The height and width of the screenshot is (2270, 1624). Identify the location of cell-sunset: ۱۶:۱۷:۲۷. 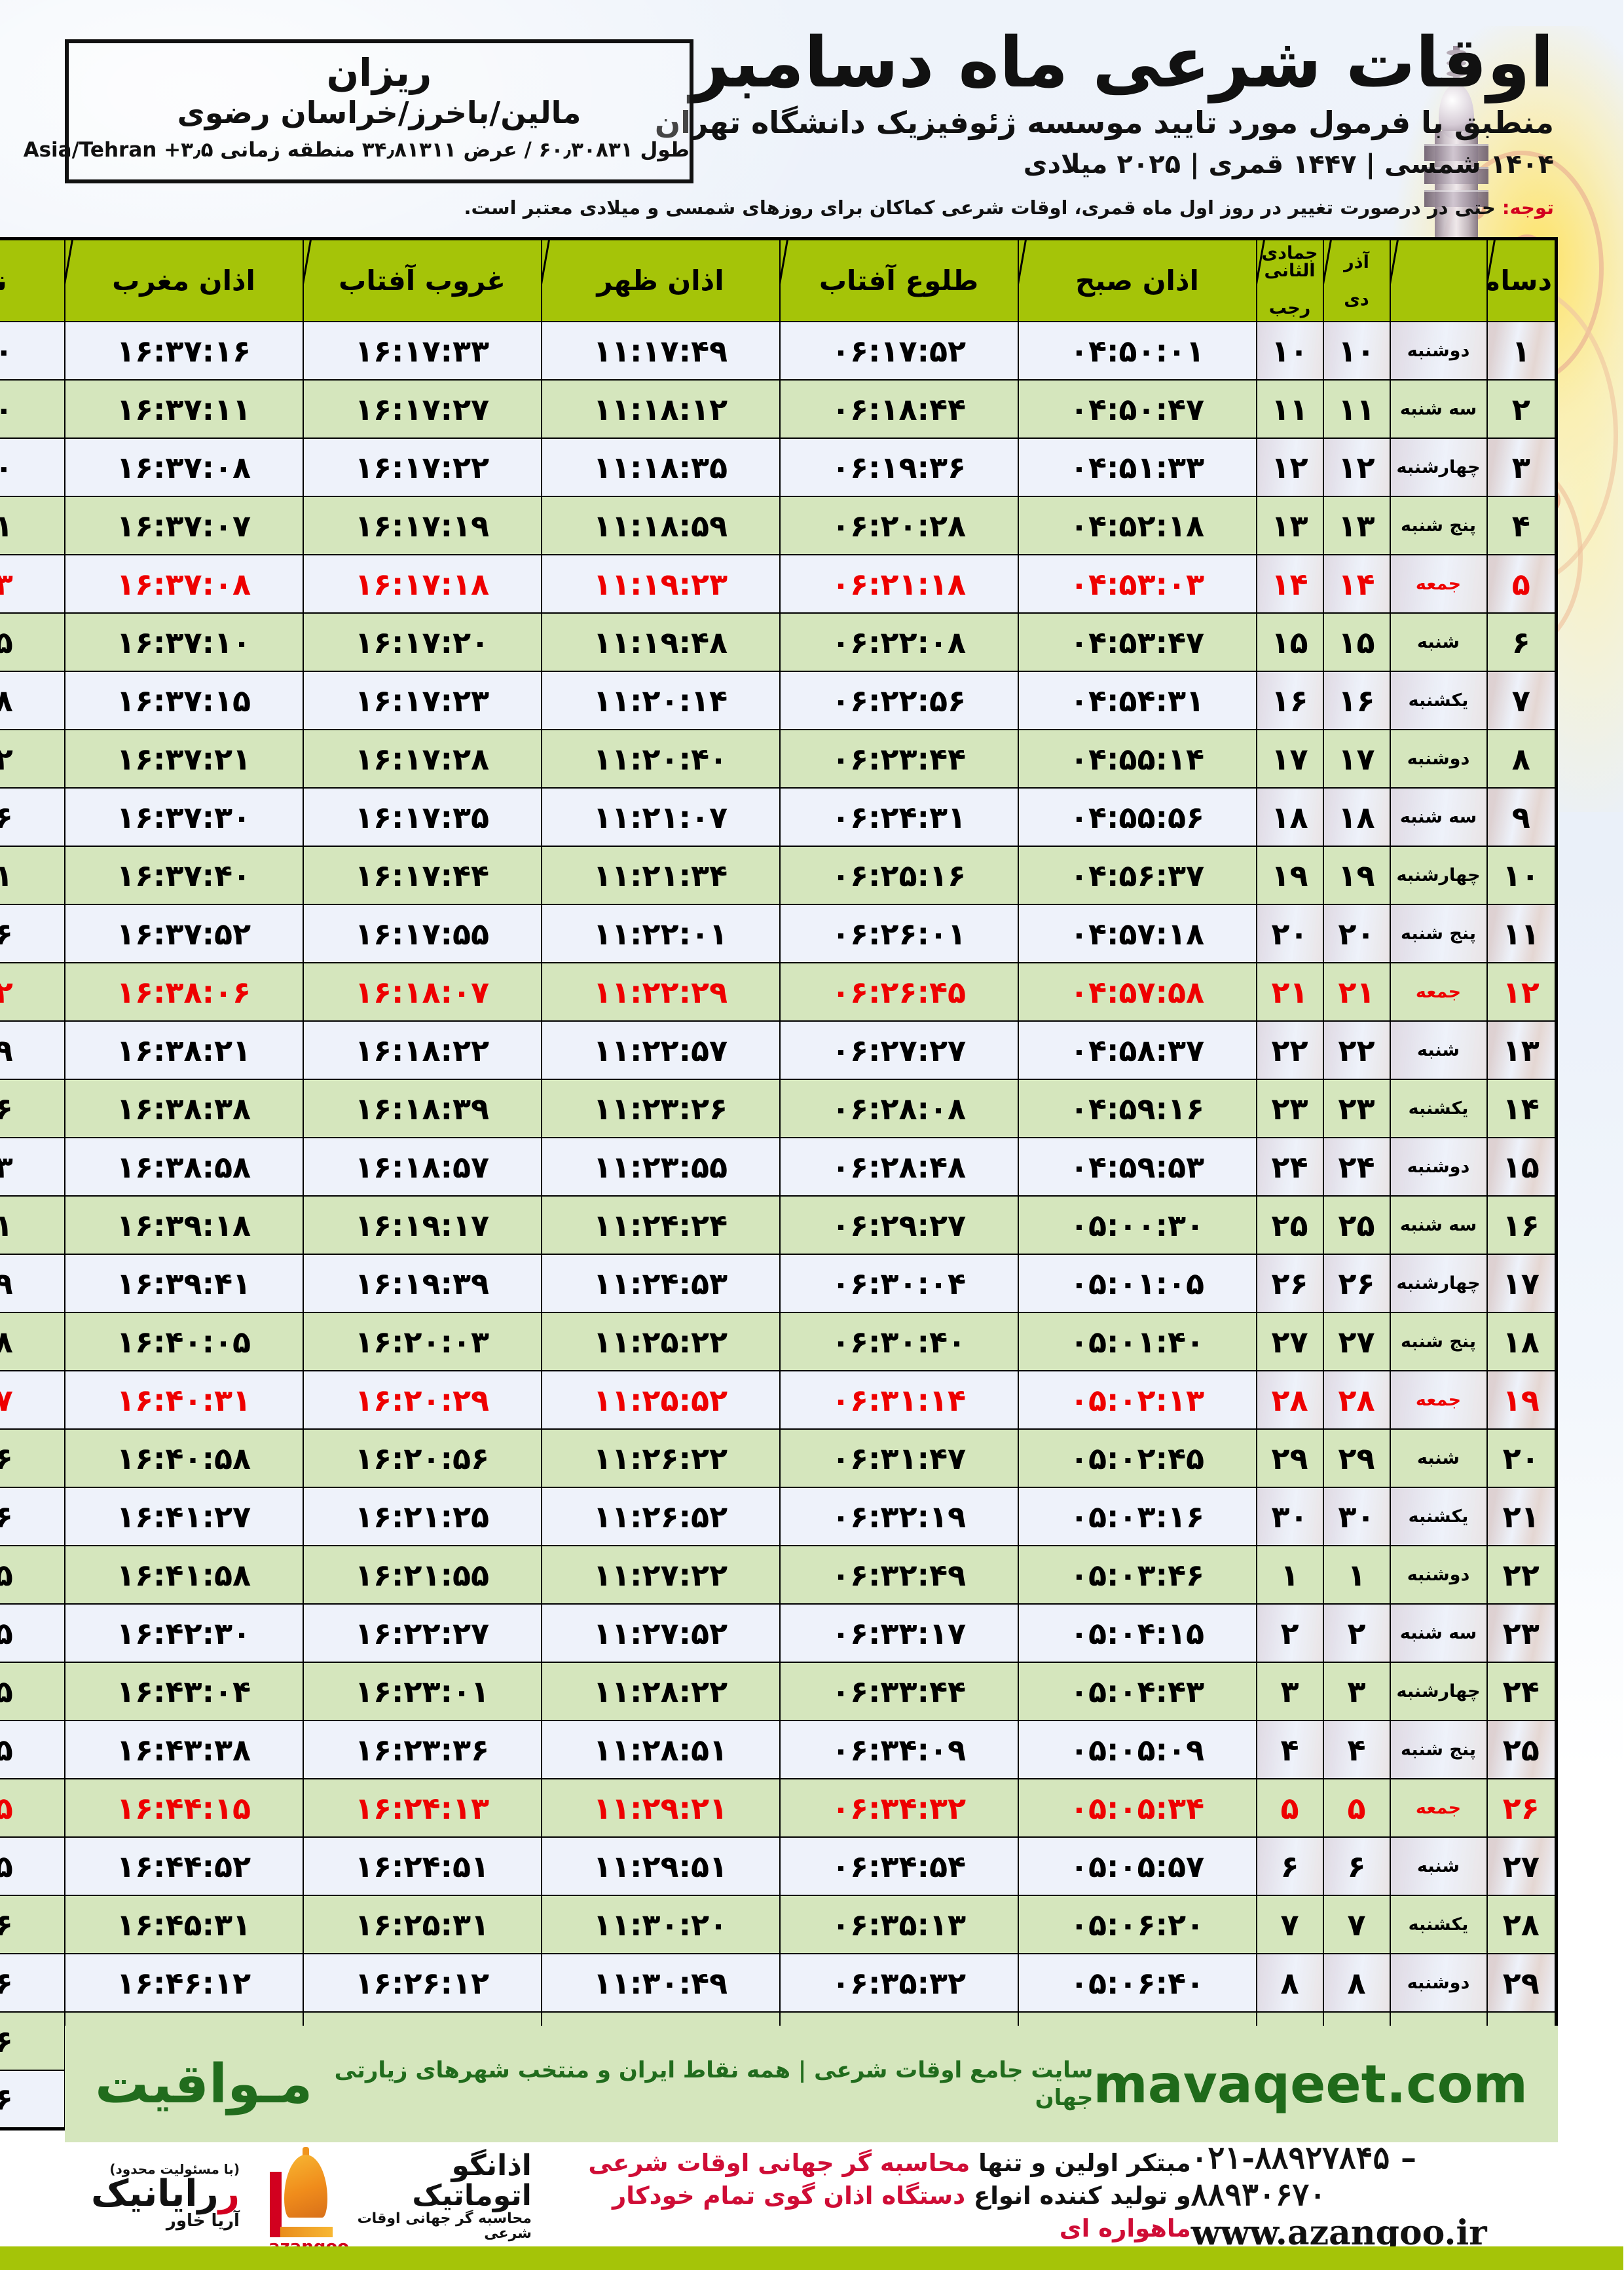
(423, 409).